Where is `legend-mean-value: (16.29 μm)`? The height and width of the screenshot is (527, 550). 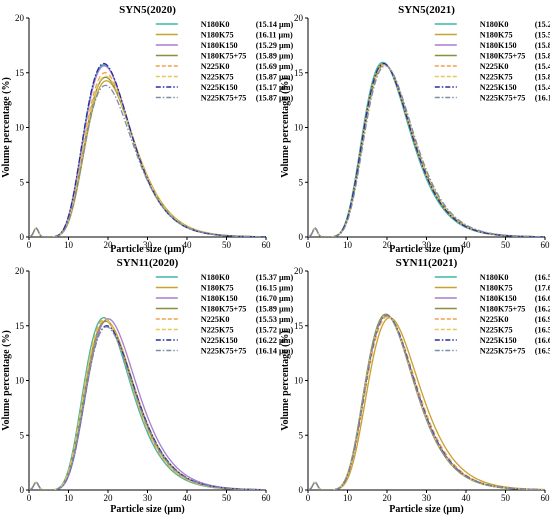
legend-mean-value: (16.29 μm) is located at coordinates (542, 309).